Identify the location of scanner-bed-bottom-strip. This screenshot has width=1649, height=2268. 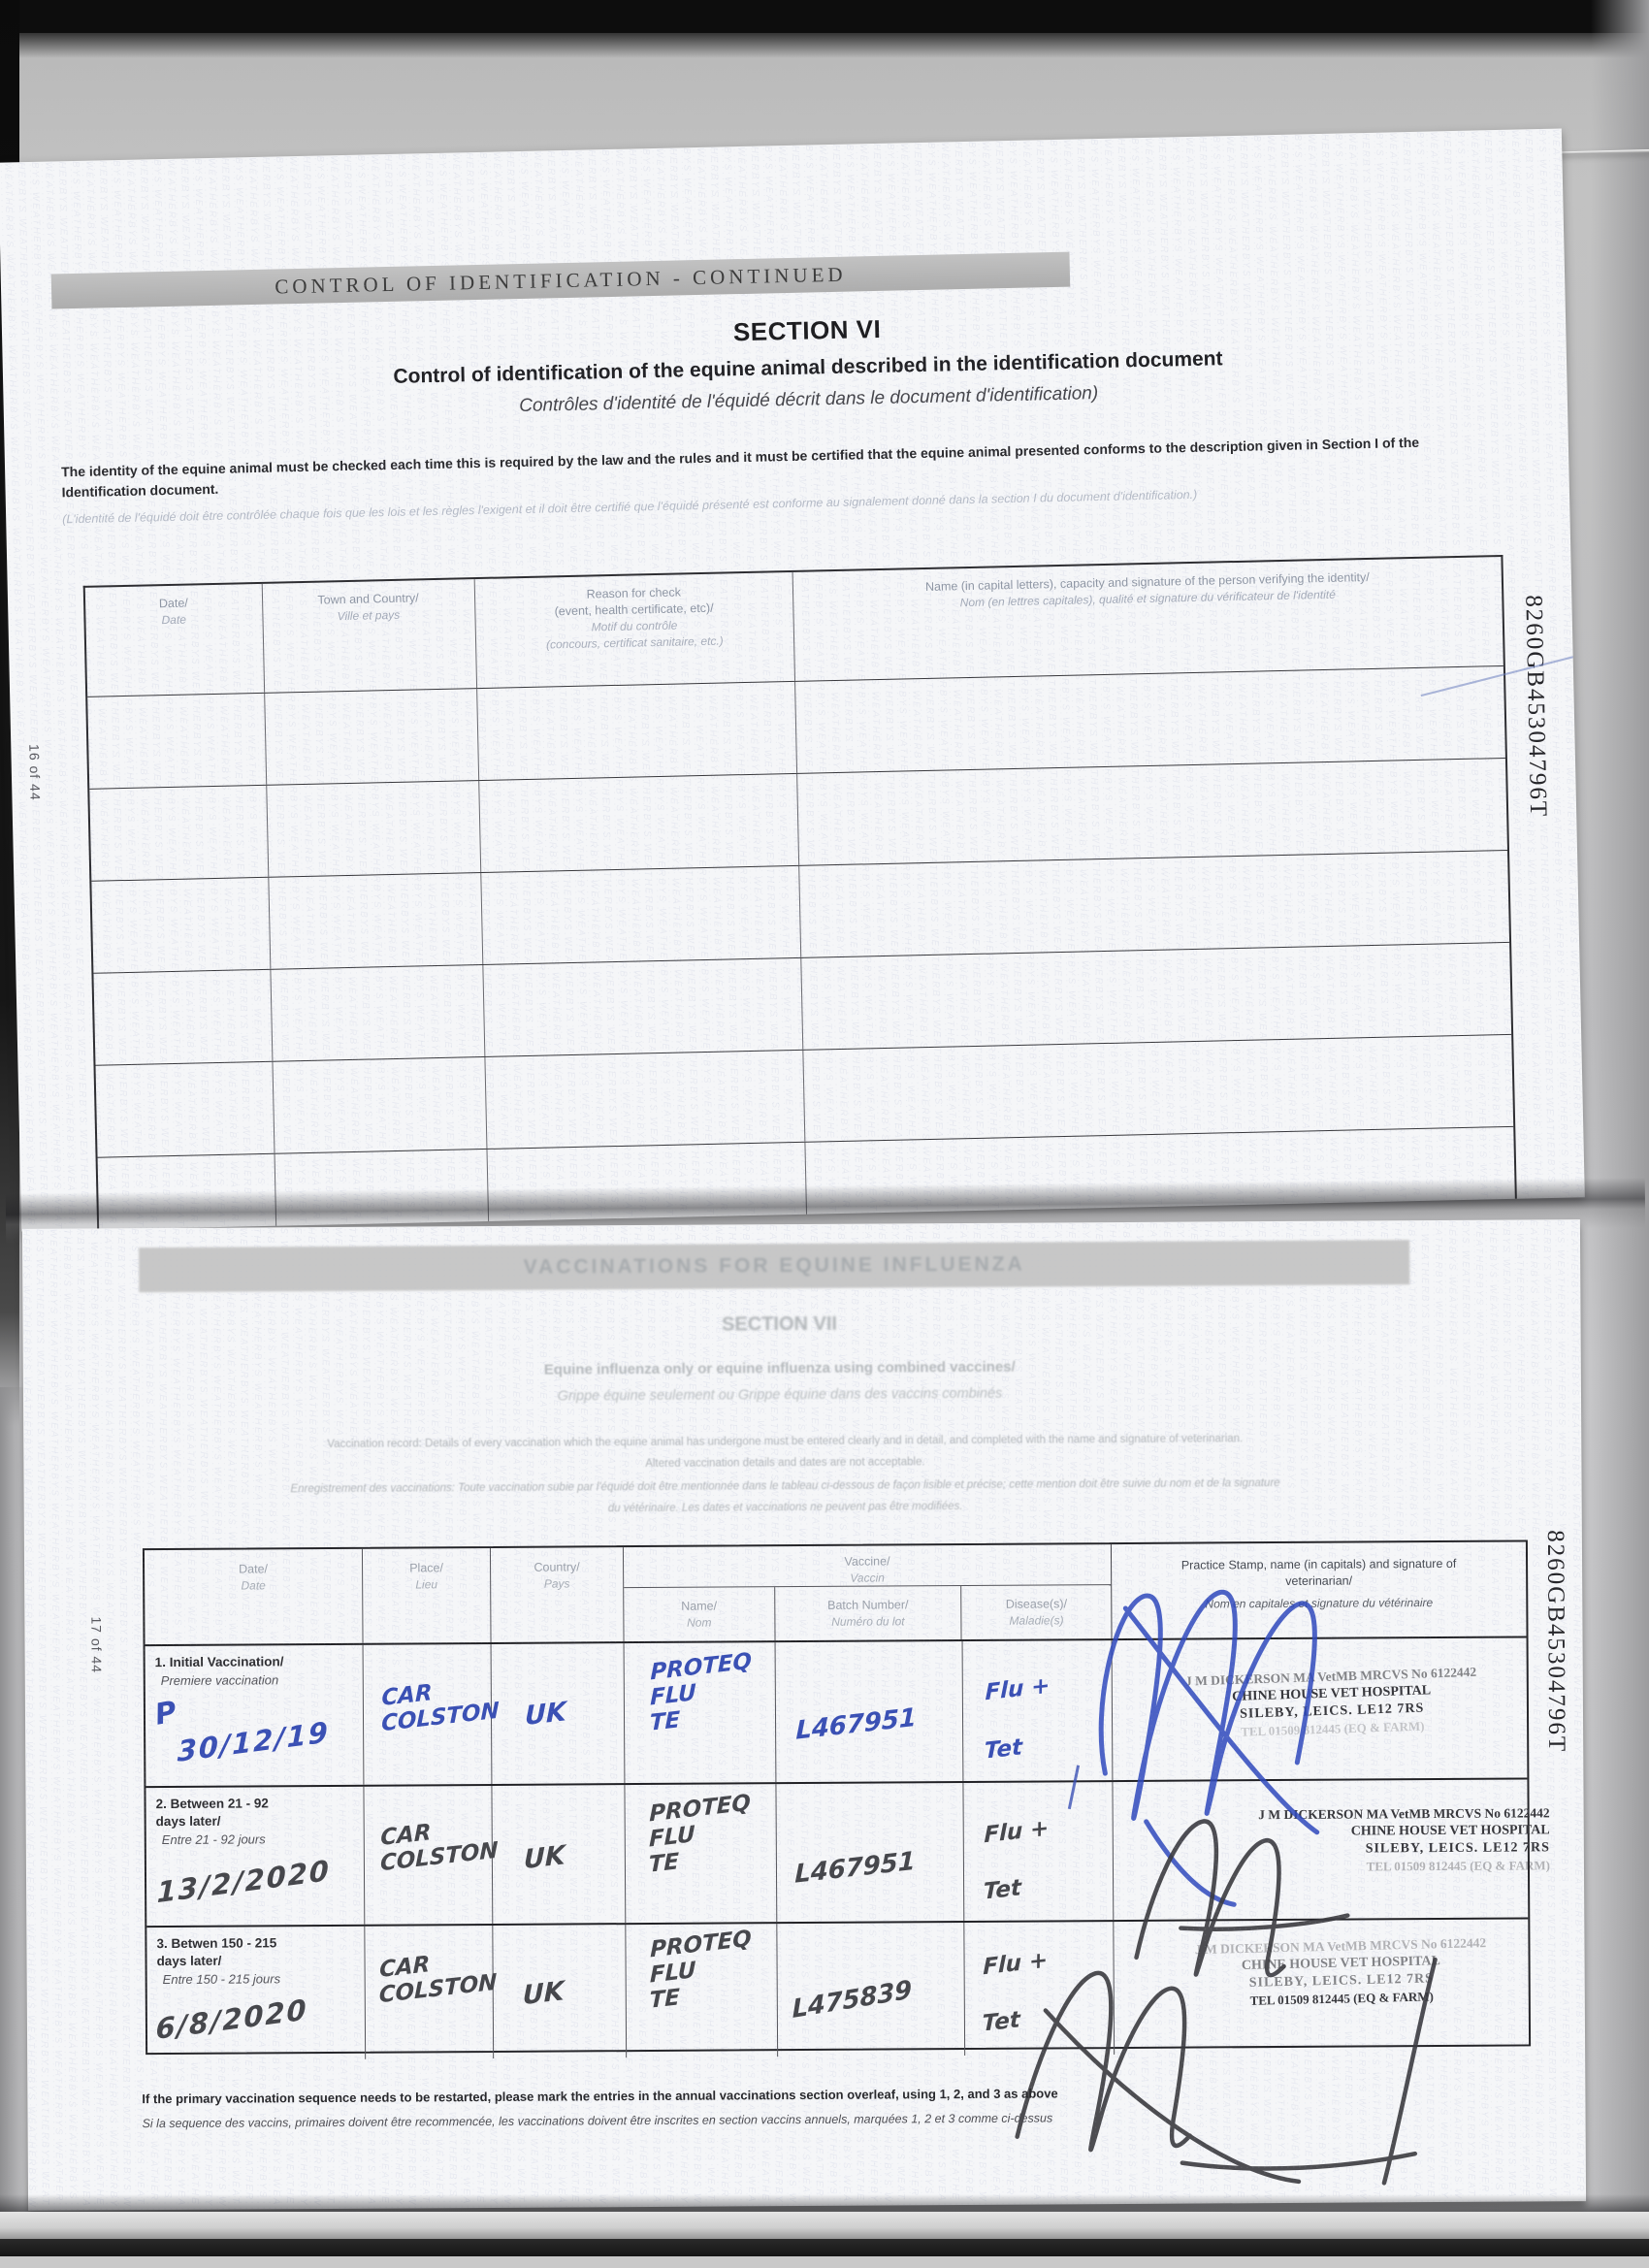
(824, 2262).